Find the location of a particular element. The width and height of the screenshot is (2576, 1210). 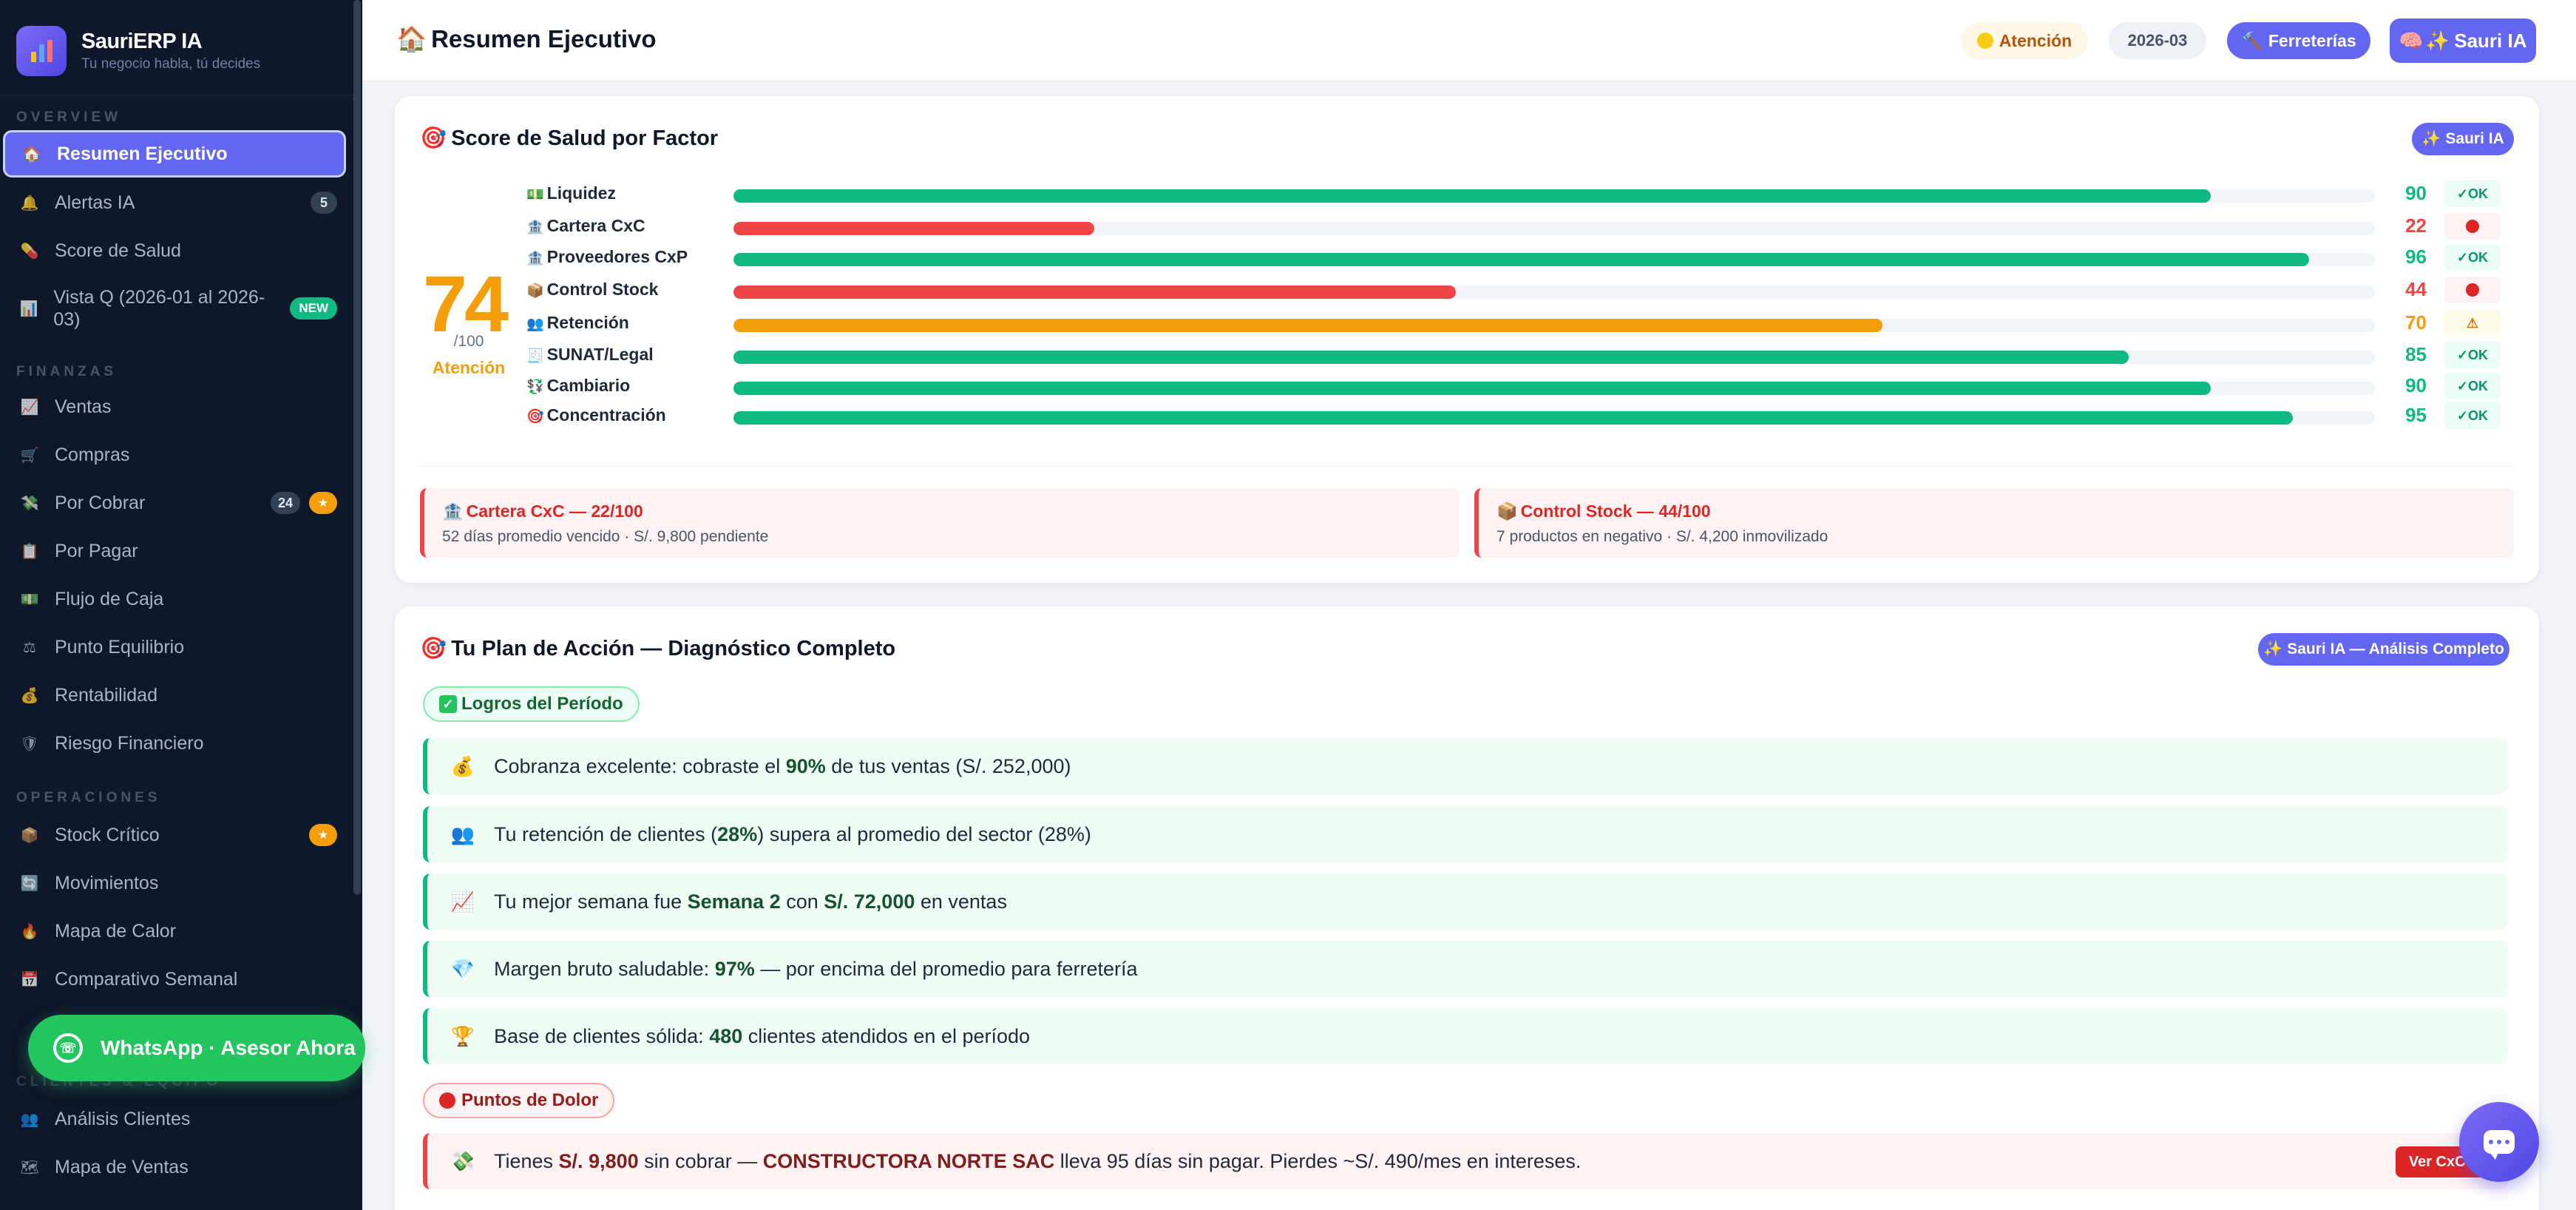

brand: SauriERP IA Tu negocio habla, tú decides is located at coordinates (138, 51).